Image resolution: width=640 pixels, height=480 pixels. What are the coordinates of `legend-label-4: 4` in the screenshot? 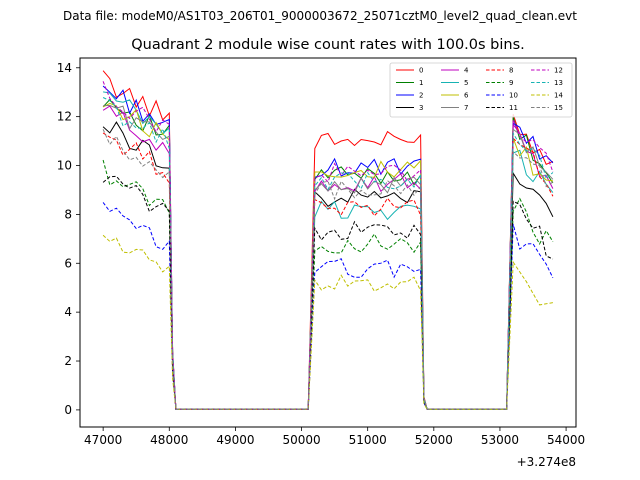 It's located at (466, 71).